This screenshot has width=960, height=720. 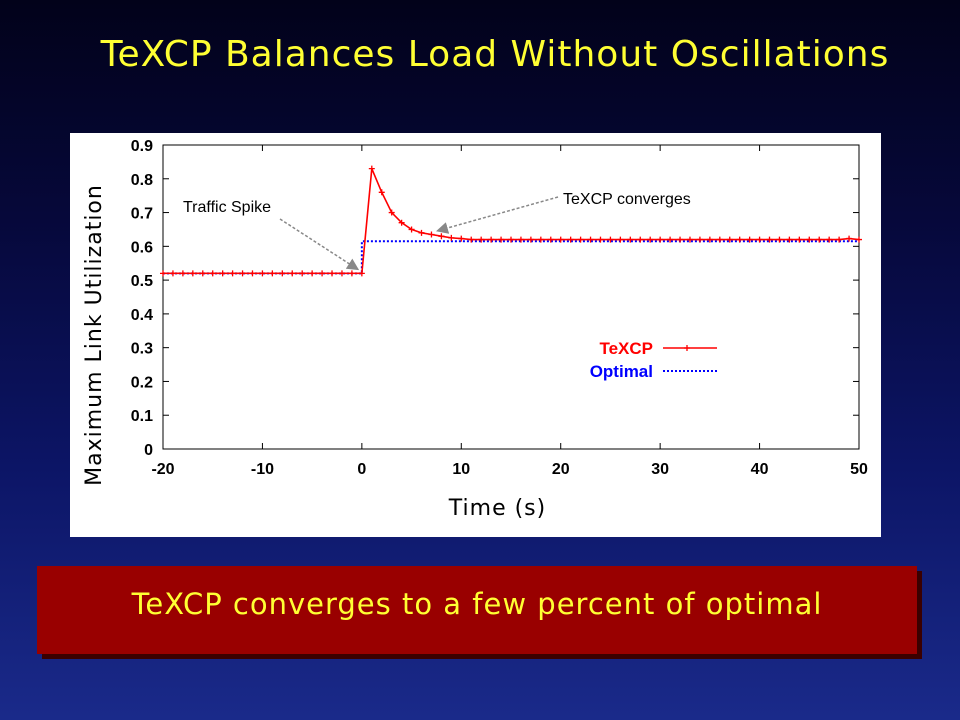 I want to click on x-tick-label: -20, so click(x=162, y=469).